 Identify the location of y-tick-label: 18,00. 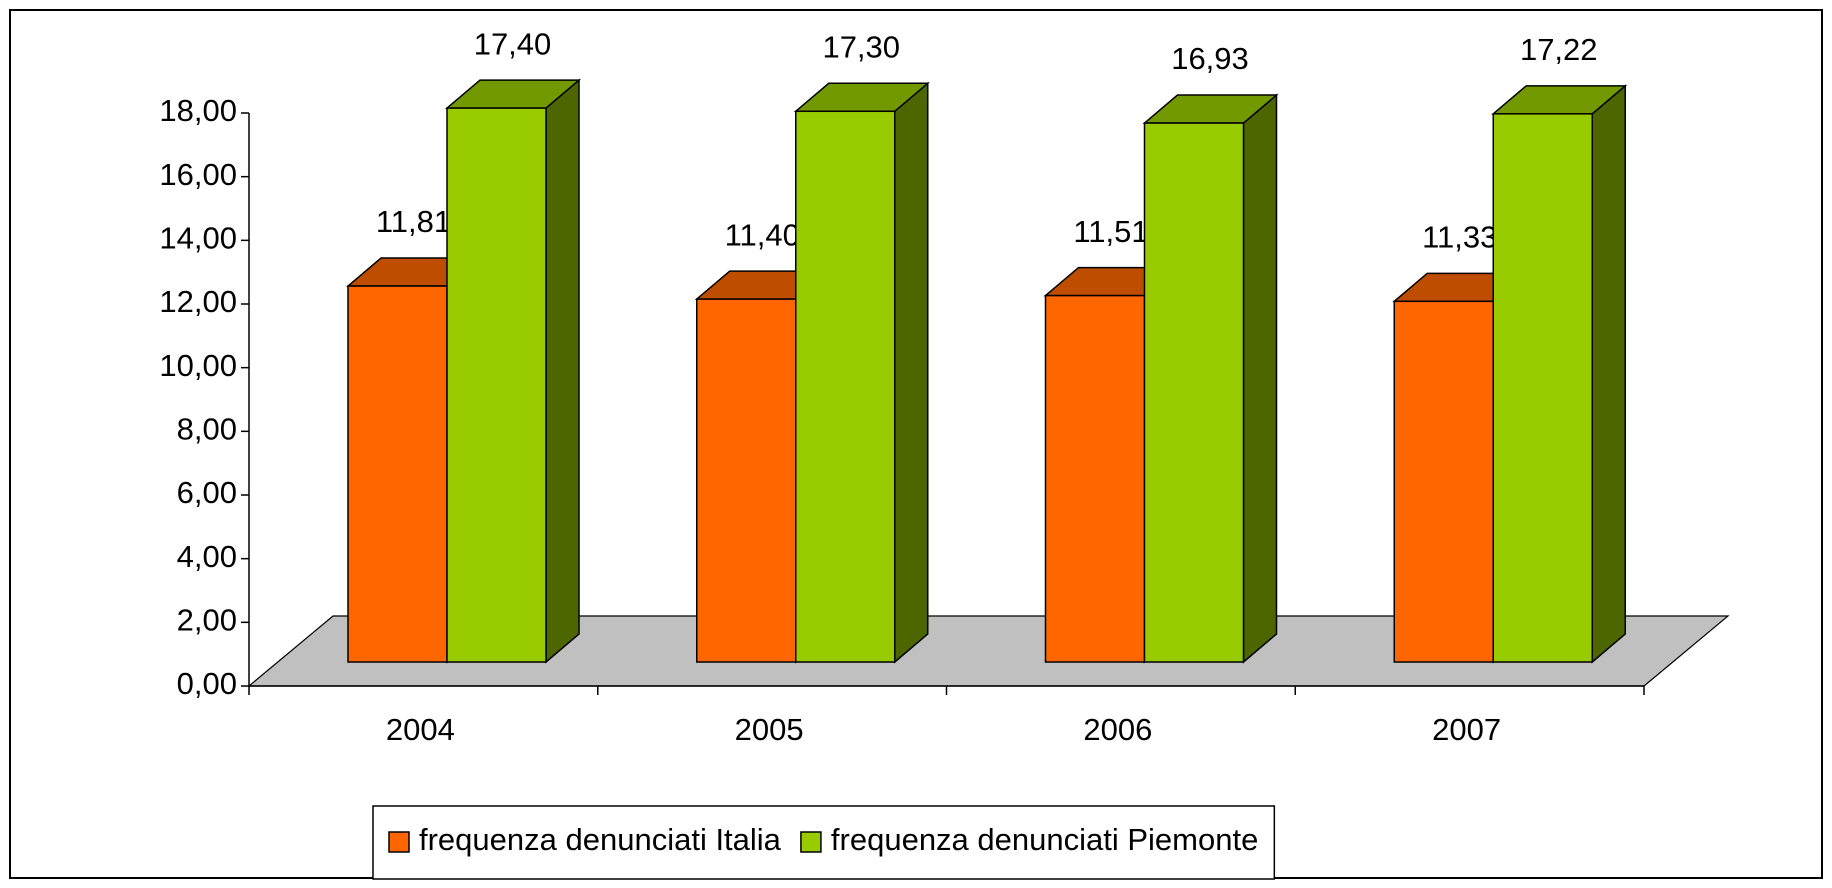
(198, 110).